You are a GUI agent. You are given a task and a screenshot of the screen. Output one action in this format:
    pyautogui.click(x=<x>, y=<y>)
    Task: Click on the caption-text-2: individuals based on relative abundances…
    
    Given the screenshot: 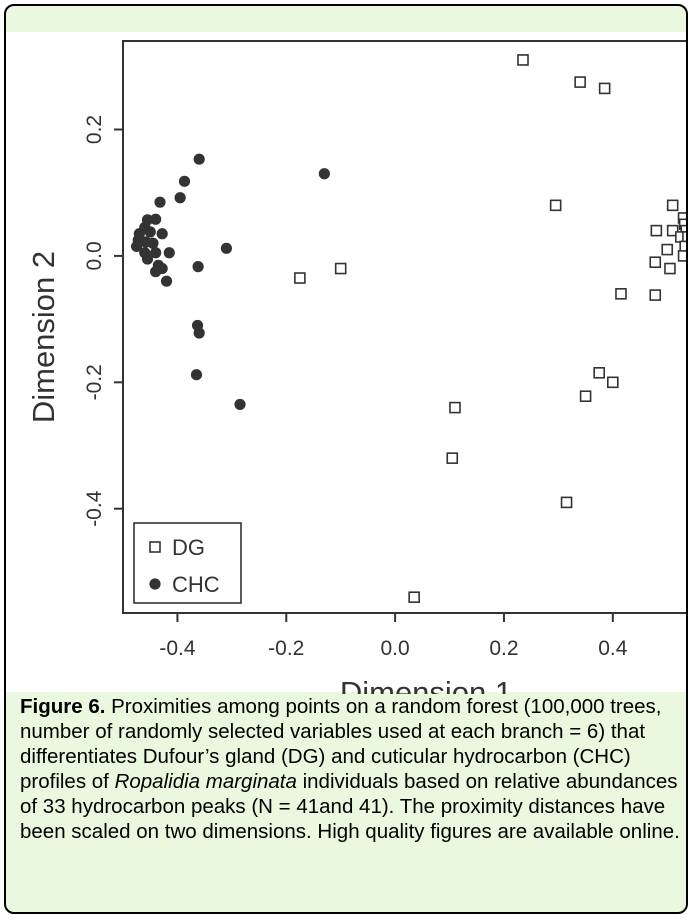 What is the action you would take?
    pyautogui.click(x=350, y=806)
    